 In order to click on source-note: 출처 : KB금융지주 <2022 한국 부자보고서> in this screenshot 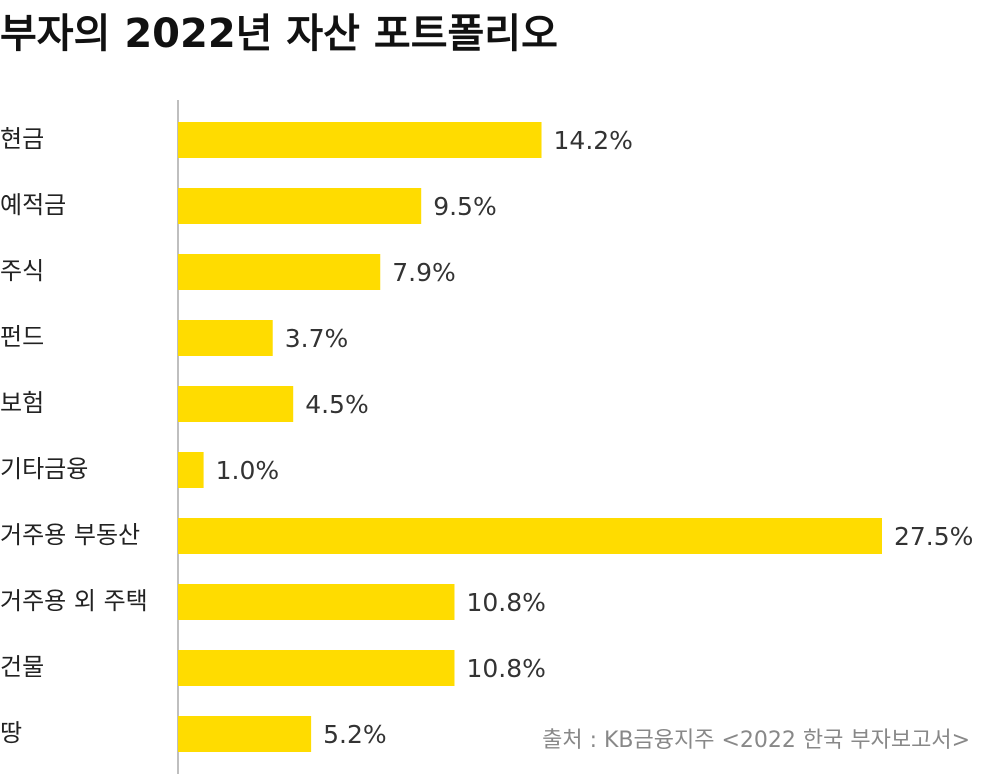, I will do `click(756, 740)`.